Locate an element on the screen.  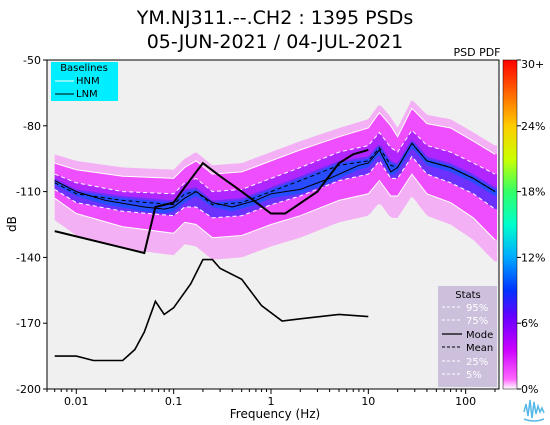
mode-legend-label: Mode is located at coordinates (479, 335).